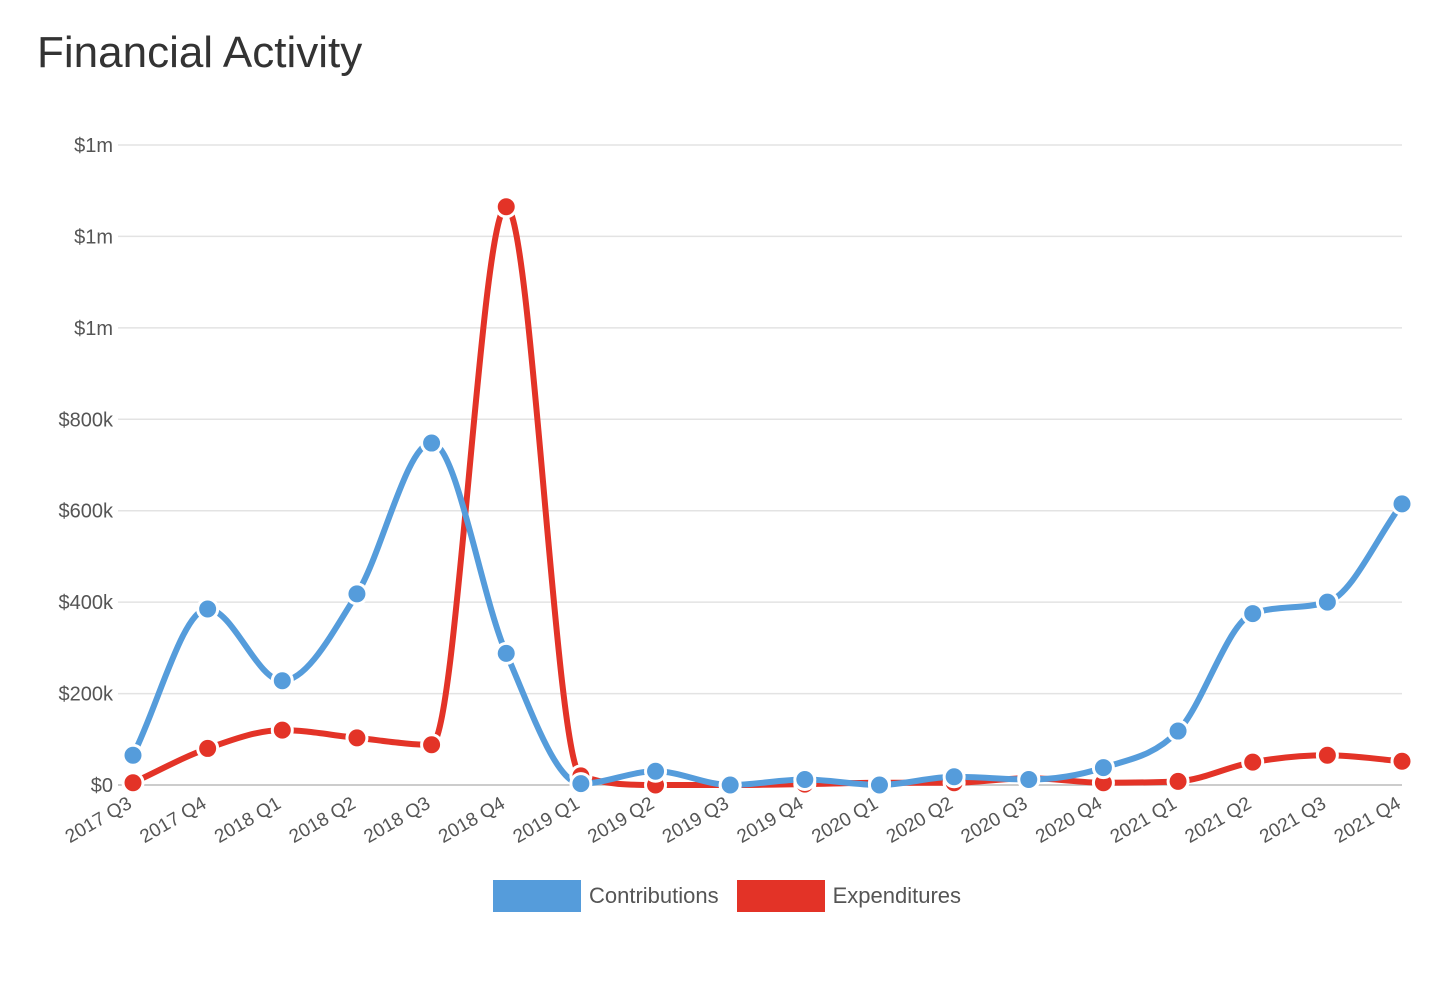  I want to click on y-axis: $0 $200k $400k $600k $800k $1m $1m $1m, so click(86, 466).